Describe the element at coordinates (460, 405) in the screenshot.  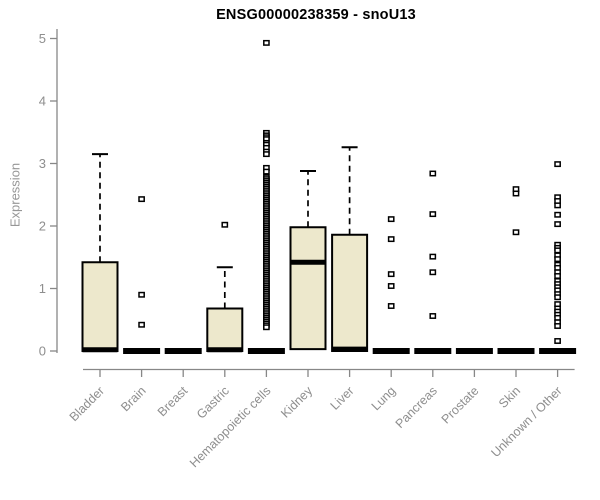
I see `x-tick-label-prostate: Prostate` at that location.